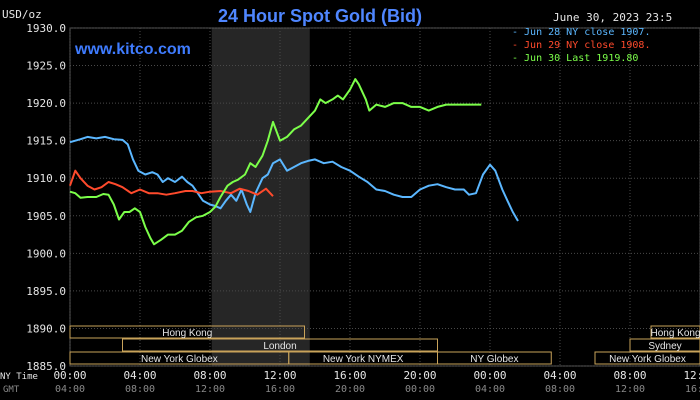 Image resolution: width=700 pixels, height=400 pixels. Describe the element at coordinates (46, 253) in the screenshot. I see `y-tick-label: 1900.0` at that location.